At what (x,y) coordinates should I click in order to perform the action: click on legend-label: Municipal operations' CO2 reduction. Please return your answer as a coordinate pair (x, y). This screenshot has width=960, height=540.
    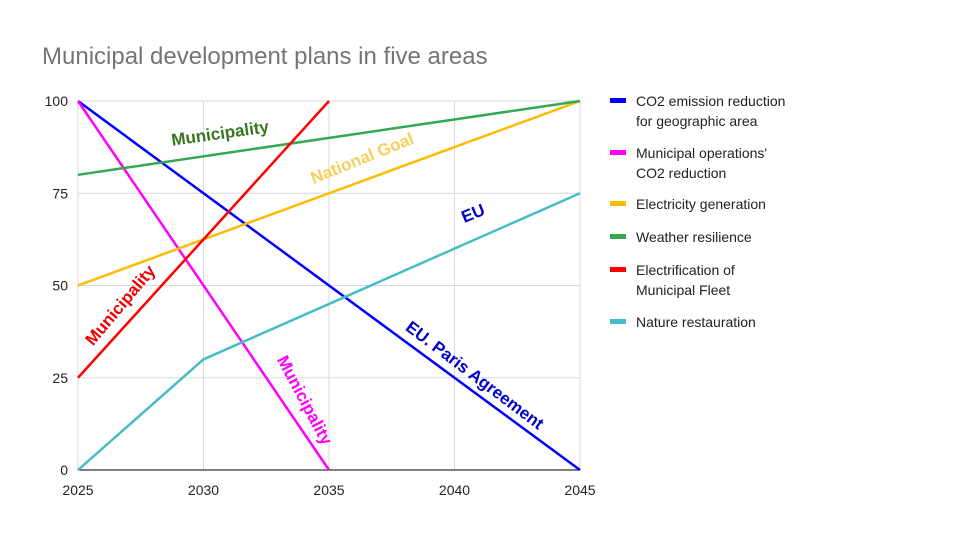
    Looking at the image, I should click on (701, 163).